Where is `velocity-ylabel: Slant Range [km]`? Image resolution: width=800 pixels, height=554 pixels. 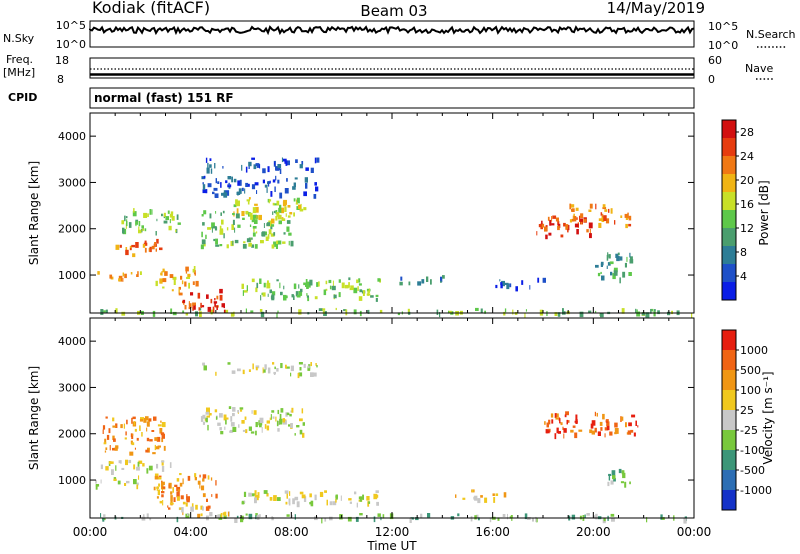 velocity-ylabel: Slant Range [km] is located at coordinates (34, 418).